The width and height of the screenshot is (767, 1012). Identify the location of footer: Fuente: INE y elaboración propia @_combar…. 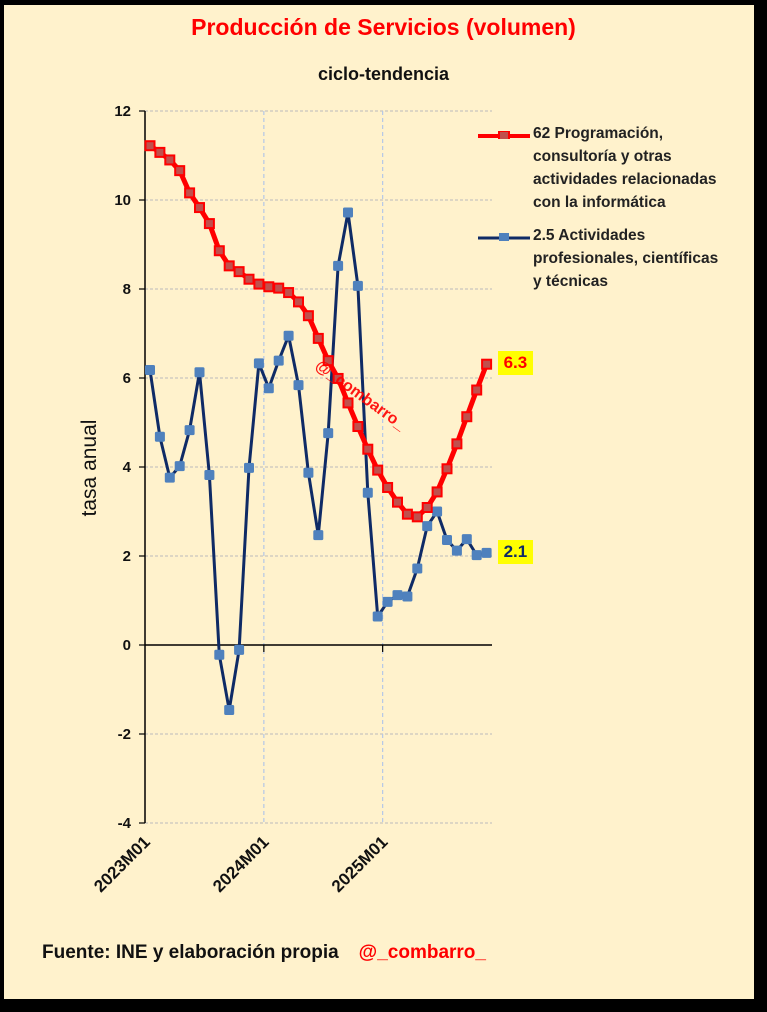
(264, 953).